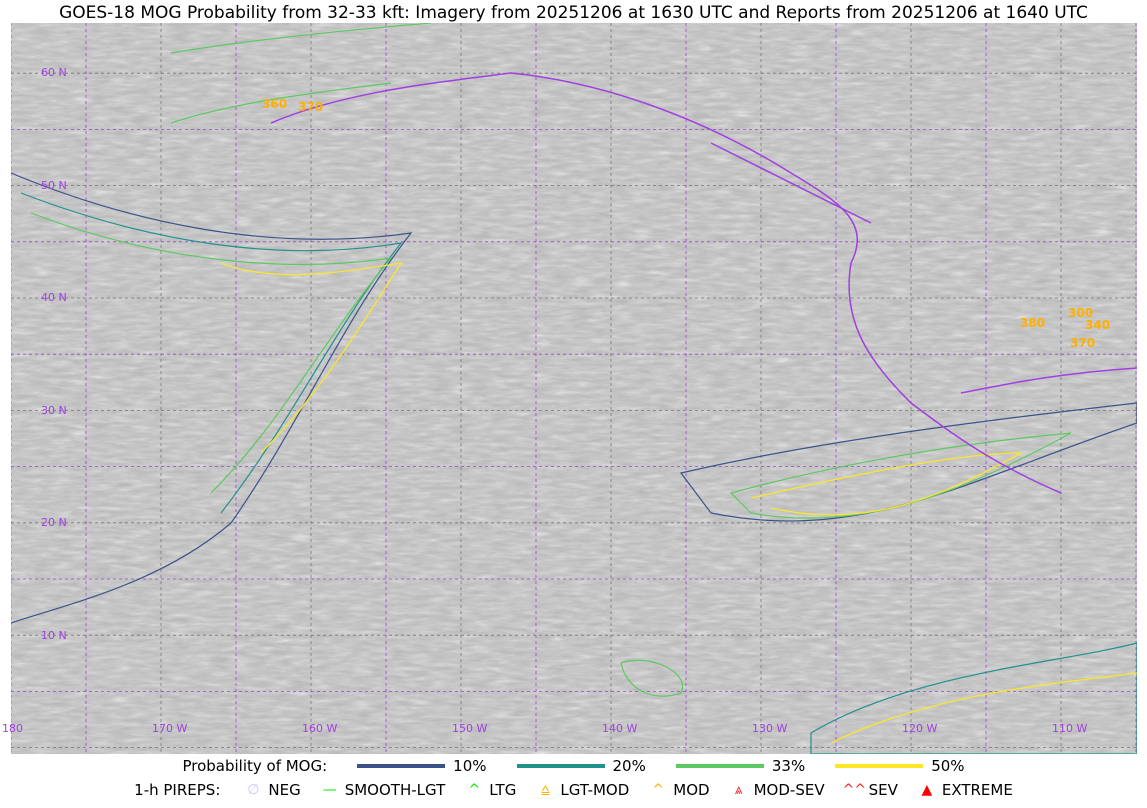 This screenshot has width=1147, height=808. Describe the element at coordinates (1070, 728) in the screenshot. I see `lon-label: 110 W` at that location.